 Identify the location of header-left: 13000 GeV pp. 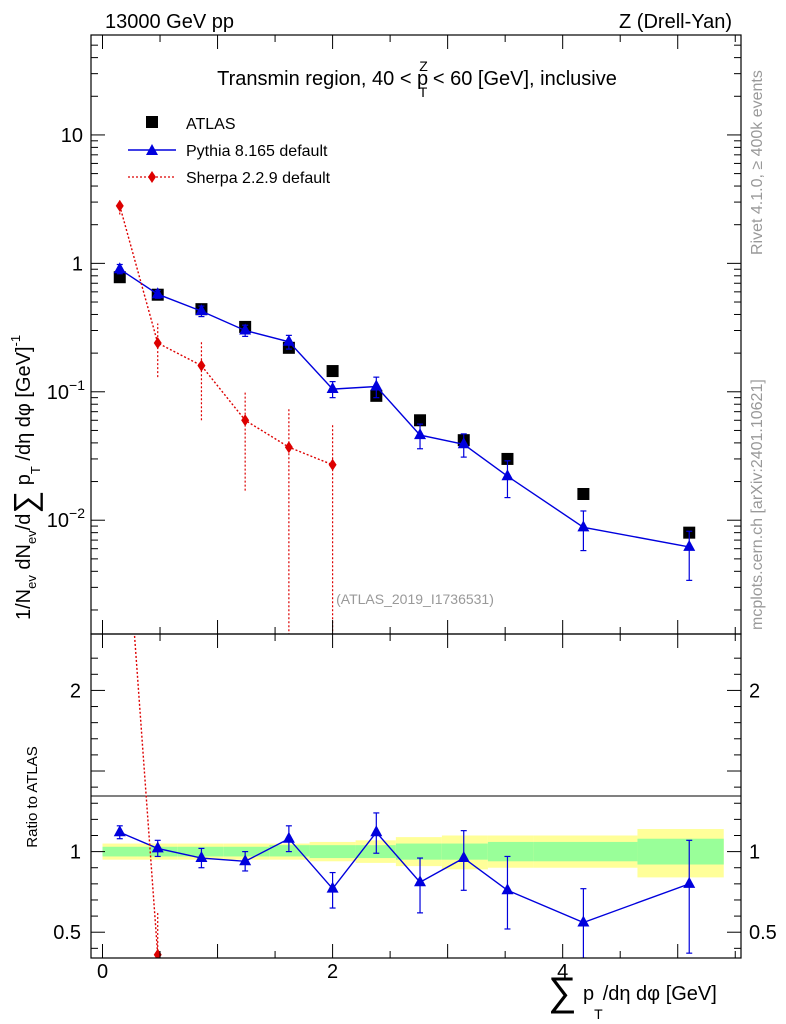
(169, 22).